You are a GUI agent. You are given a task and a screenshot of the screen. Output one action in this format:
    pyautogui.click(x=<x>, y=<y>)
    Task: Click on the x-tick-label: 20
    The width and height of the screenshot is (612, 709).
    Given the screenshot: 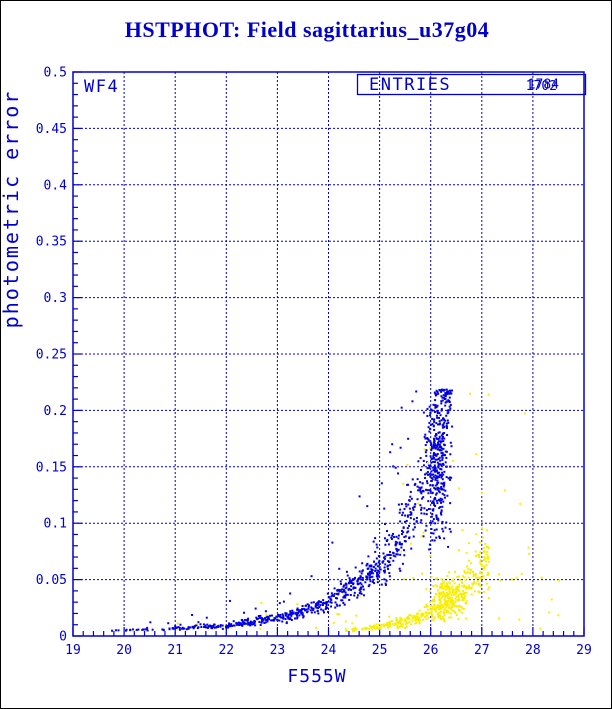 What is the action you would take?
    pyautogui.click(x=124, y=650)
    